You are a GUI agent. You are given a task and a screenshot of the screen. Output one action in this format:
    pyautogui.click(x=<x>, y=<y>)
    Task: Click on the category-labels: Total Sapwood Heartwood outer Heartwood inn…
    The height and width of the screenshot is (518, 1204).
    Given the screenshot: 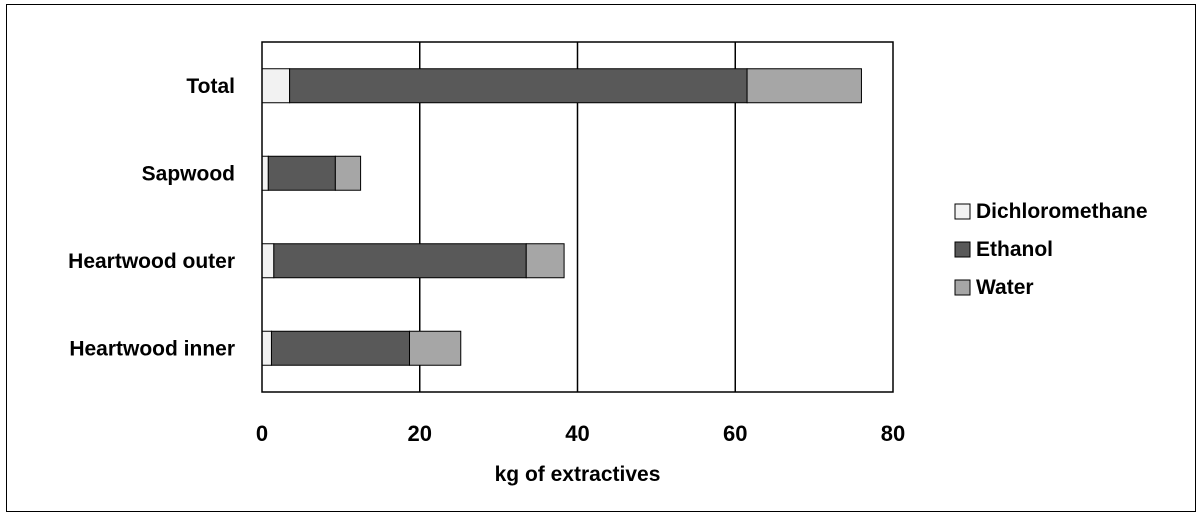 What is the action you would take?
    pyautogui.click(x=151, y=218)
    